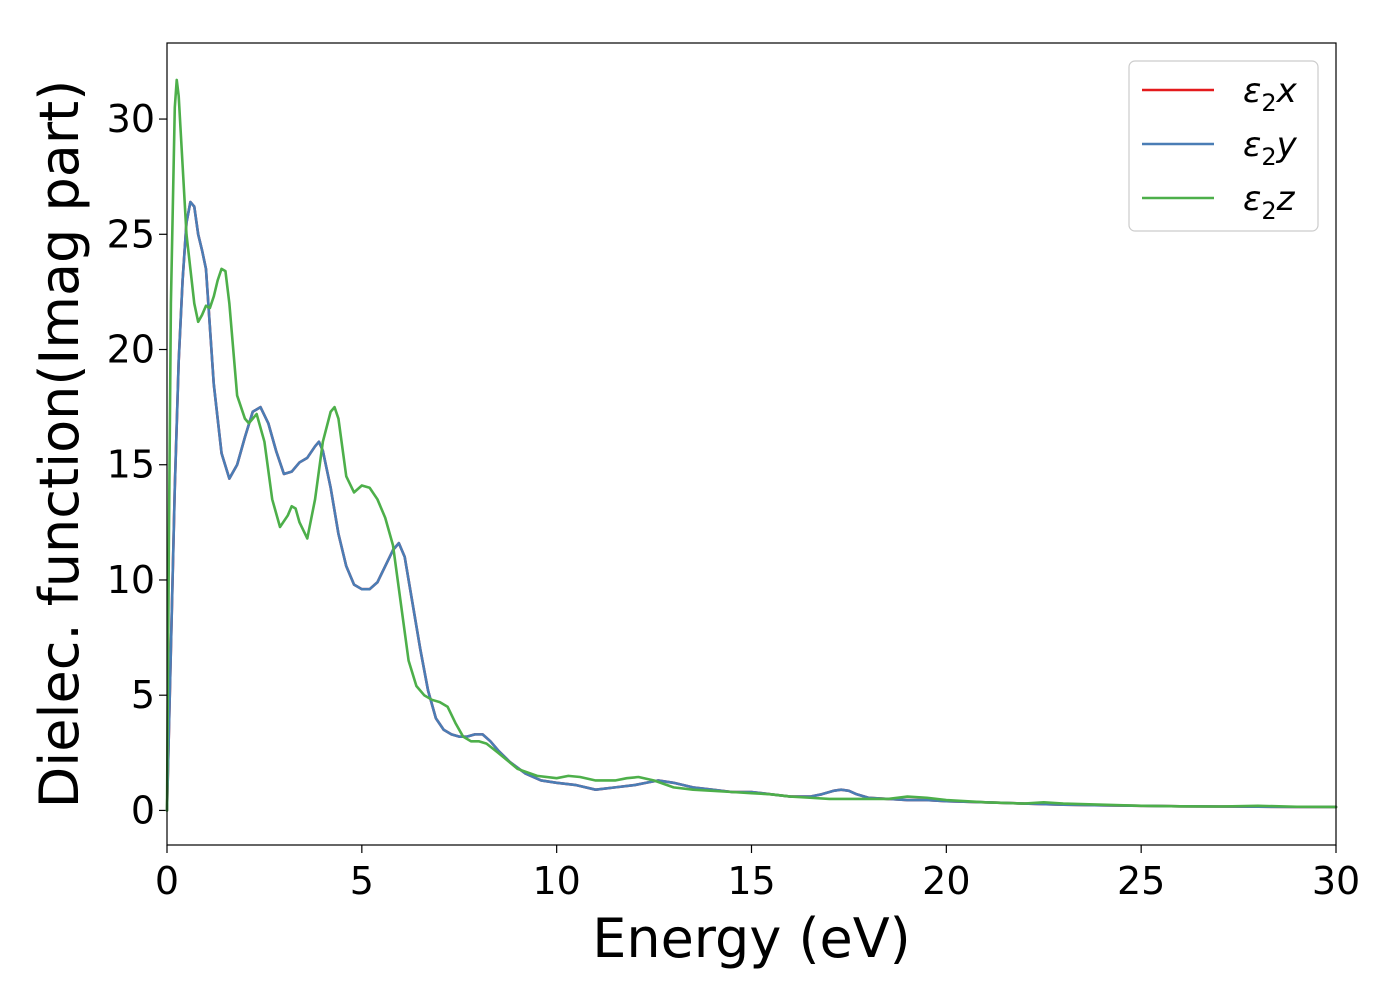 The height and width of the screenshot is (1000, 1400). What do you see at coordinates (1287, 91) in the screenshot?
I see `legend-component: x` at bounding box center [1287, 91].